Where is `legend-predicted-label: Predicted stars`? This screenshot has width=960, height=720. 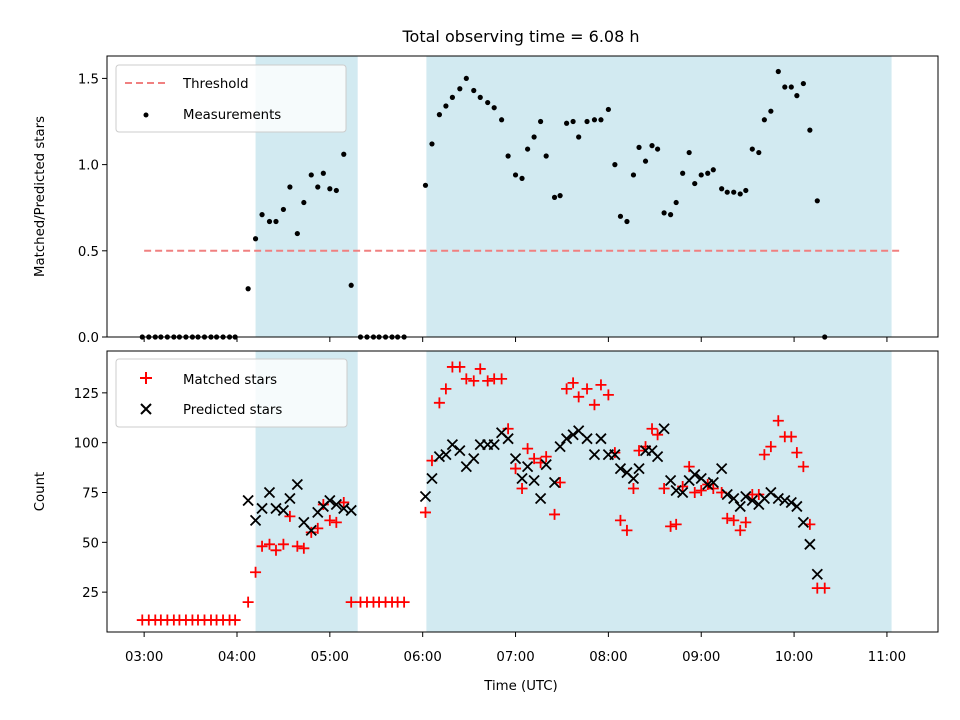
legend-predicted-label: Predicted stars is located at coordinates (232, 410).